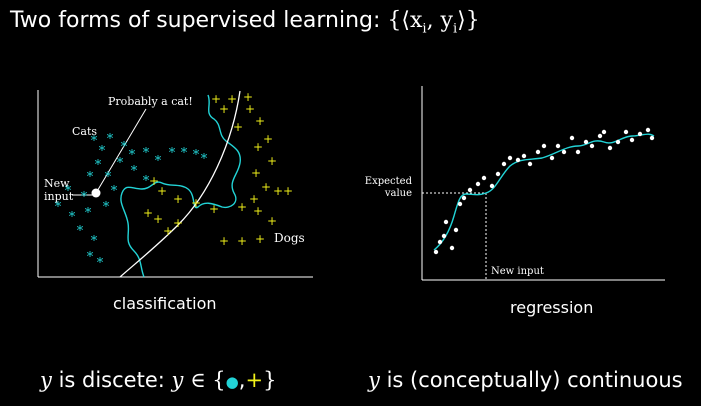 This screenshot has width=701, height=406. Describe the element at coordinates (165, 303) in the screenshot. I see `classification-caption: classification` at that location.